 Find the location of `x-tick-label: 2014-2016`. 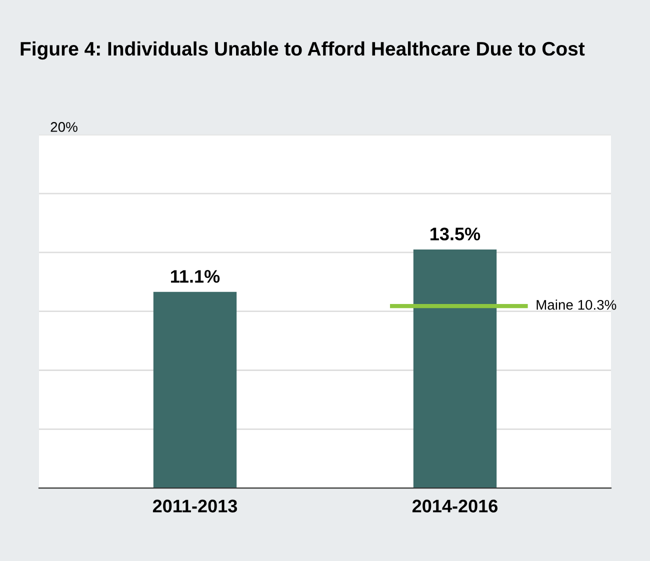

x-tick-label: 2014-2016 is located at coordinates (455, 506).